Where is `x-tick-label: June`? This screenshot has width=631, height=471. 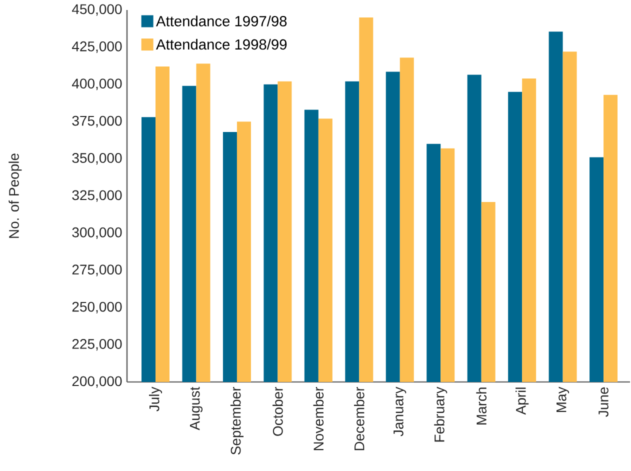
x-tick-label: June is located at coordinates (603, 402).